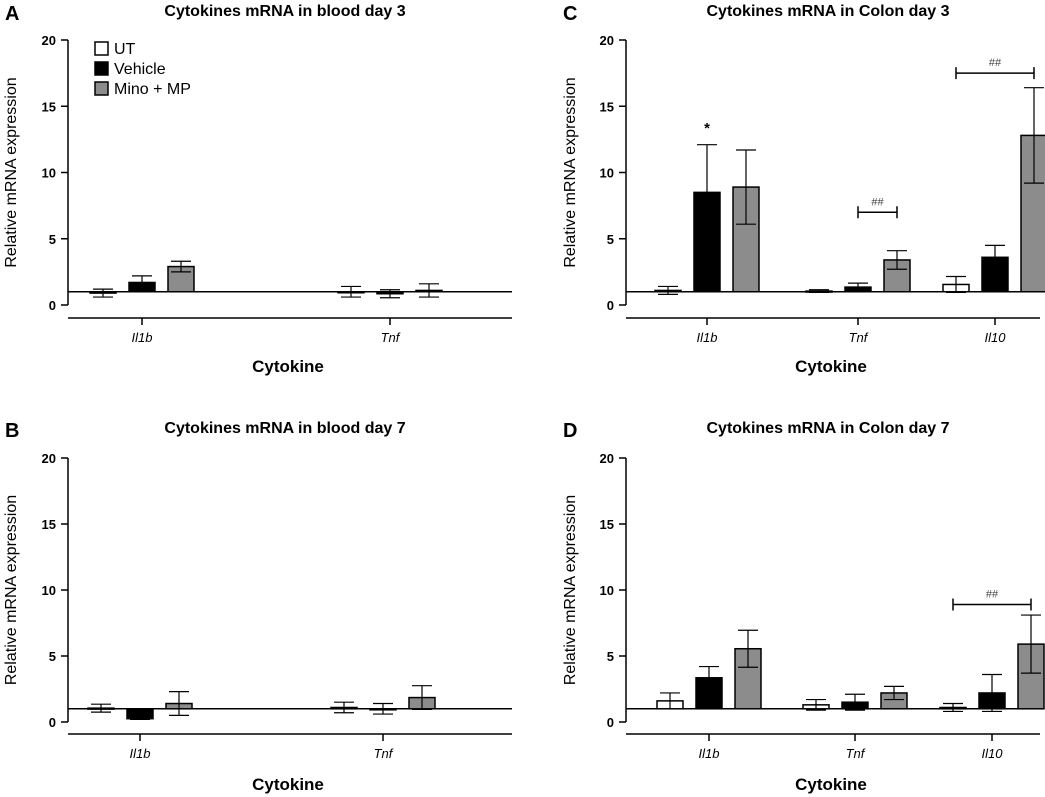  I want to click on chart-title: Cytokines mRNA in blood day 3, so click(284, 11).